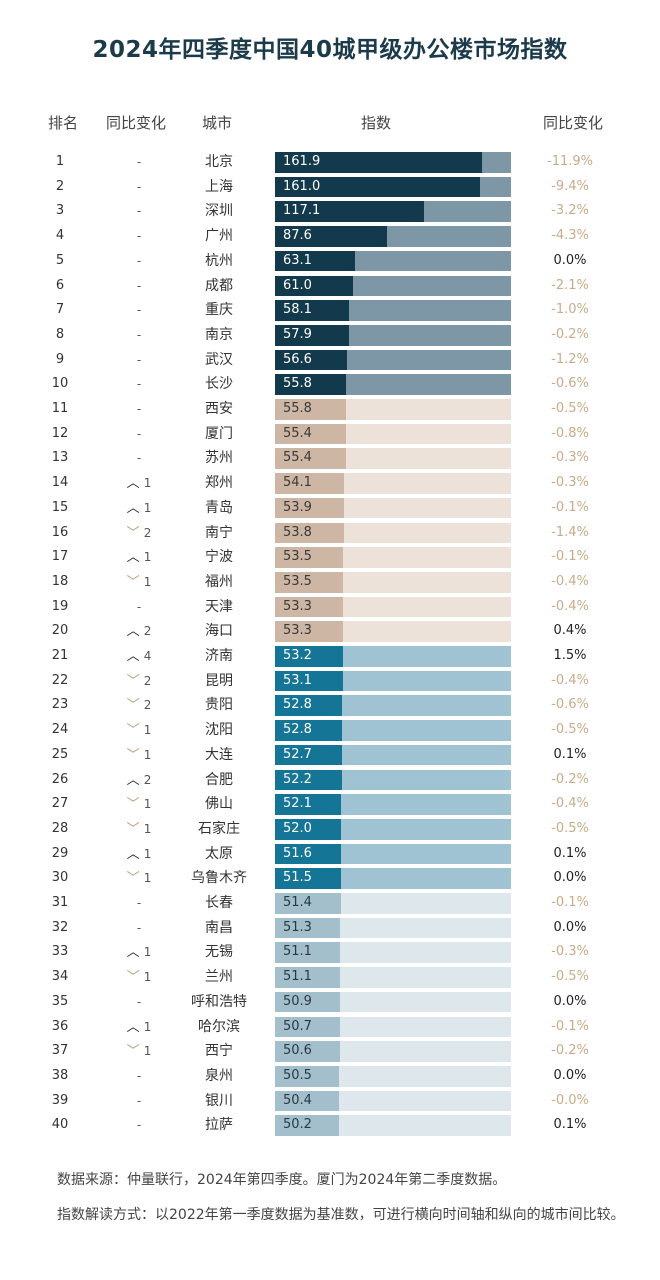 This screenshot has width=660, height=1280. I want to click on city-name: 长春, so click(219, 903).